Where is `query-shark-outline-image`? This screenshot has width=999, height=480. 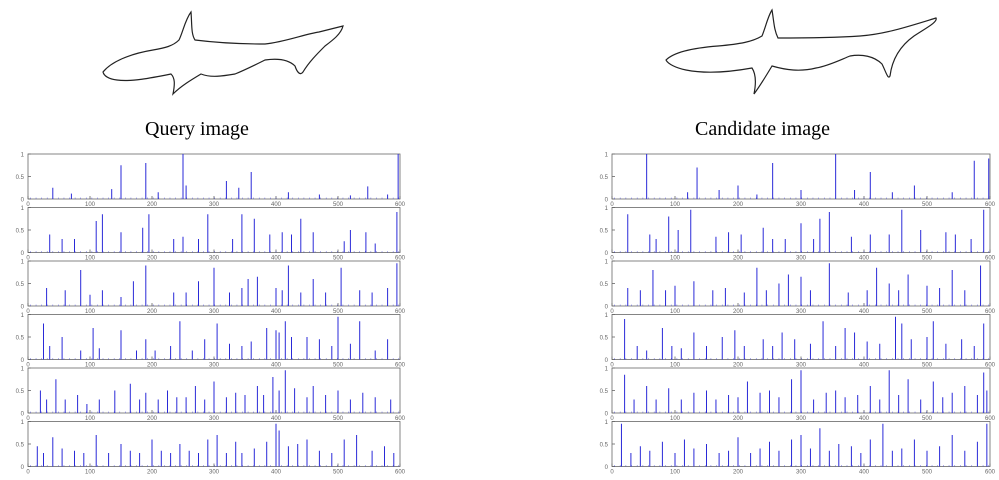 query-shark-outline-image is located at coordinates (223, 53).